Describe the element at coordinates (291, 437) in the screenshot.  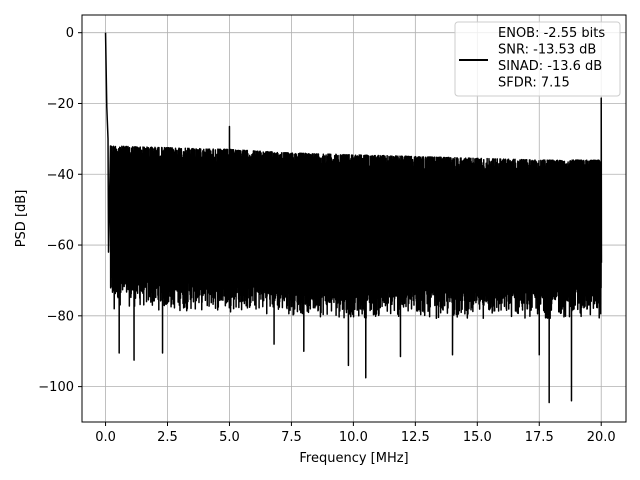
I see `x-tick-label: 7.5` at that location.